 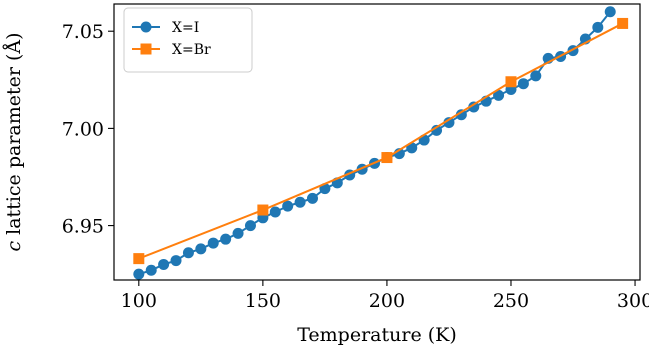 What do you see at coordinates (83, 227) in the screenshot?
I see `y-tick-label: 6.95` at bounding box center [83, 227].